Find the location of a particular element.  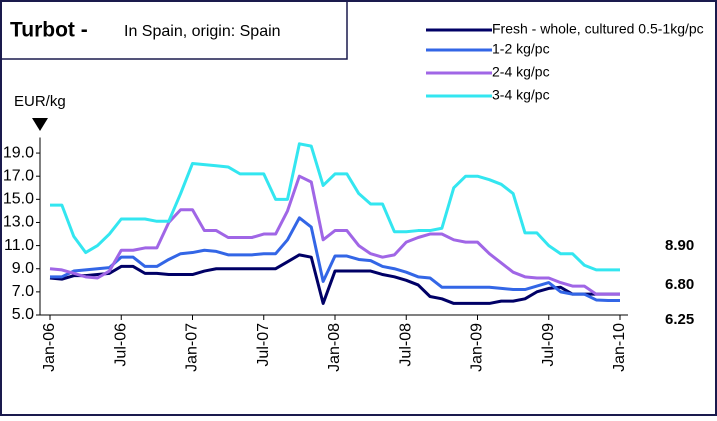

value-annotation: 8.90 is located at coordinates (679, 245).